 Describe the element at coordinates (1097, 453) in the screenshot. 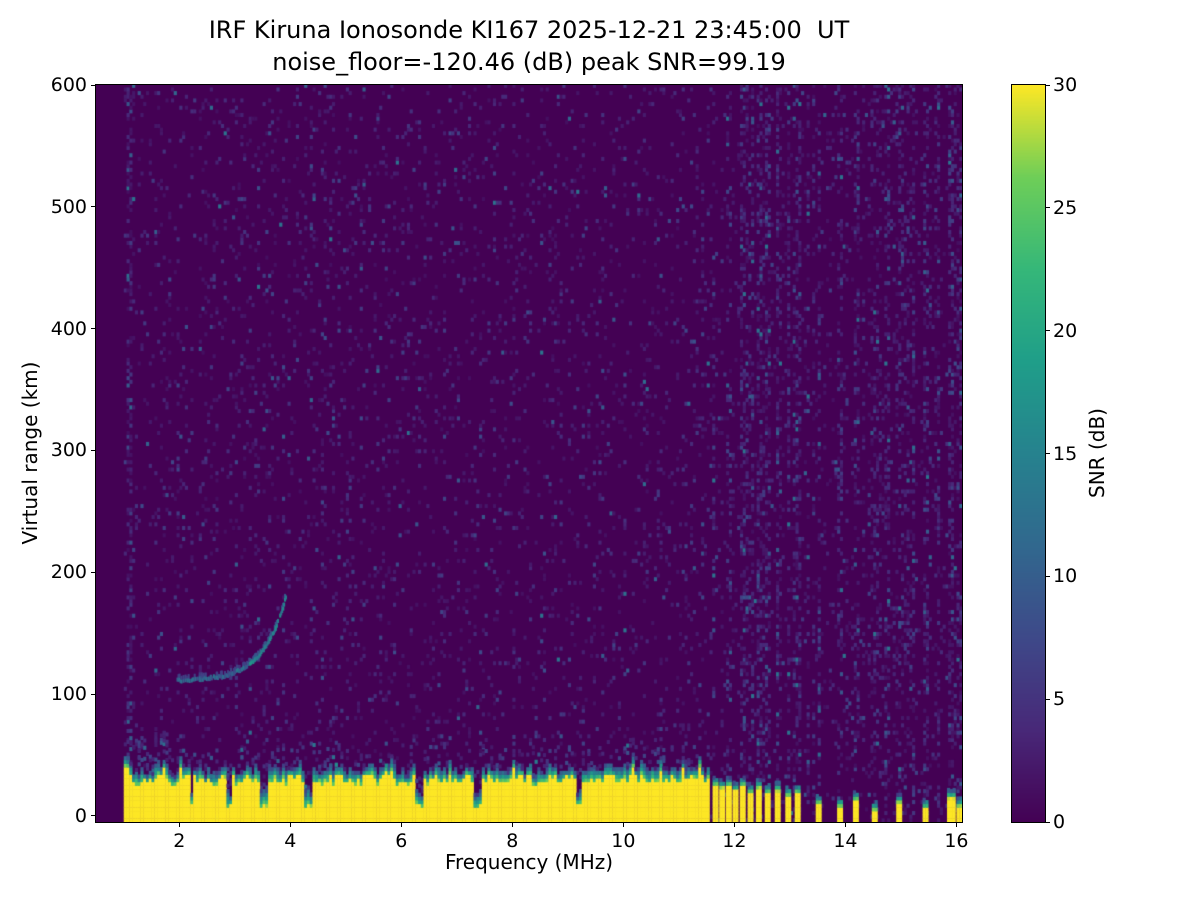

I see `colorbar-label: SNR (dB)` at that location.